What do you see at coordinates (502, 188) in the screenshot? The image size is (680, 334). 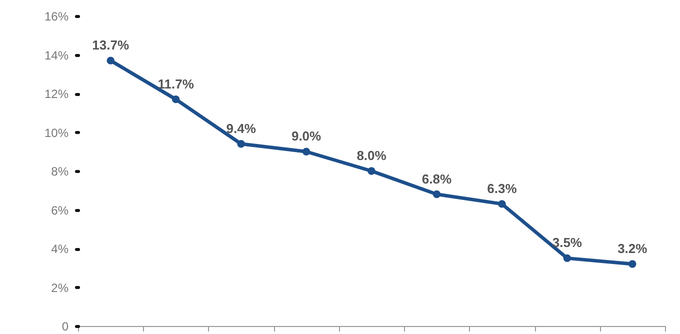 I see `data-label: 6.3%` at bounding box center [502, 188].